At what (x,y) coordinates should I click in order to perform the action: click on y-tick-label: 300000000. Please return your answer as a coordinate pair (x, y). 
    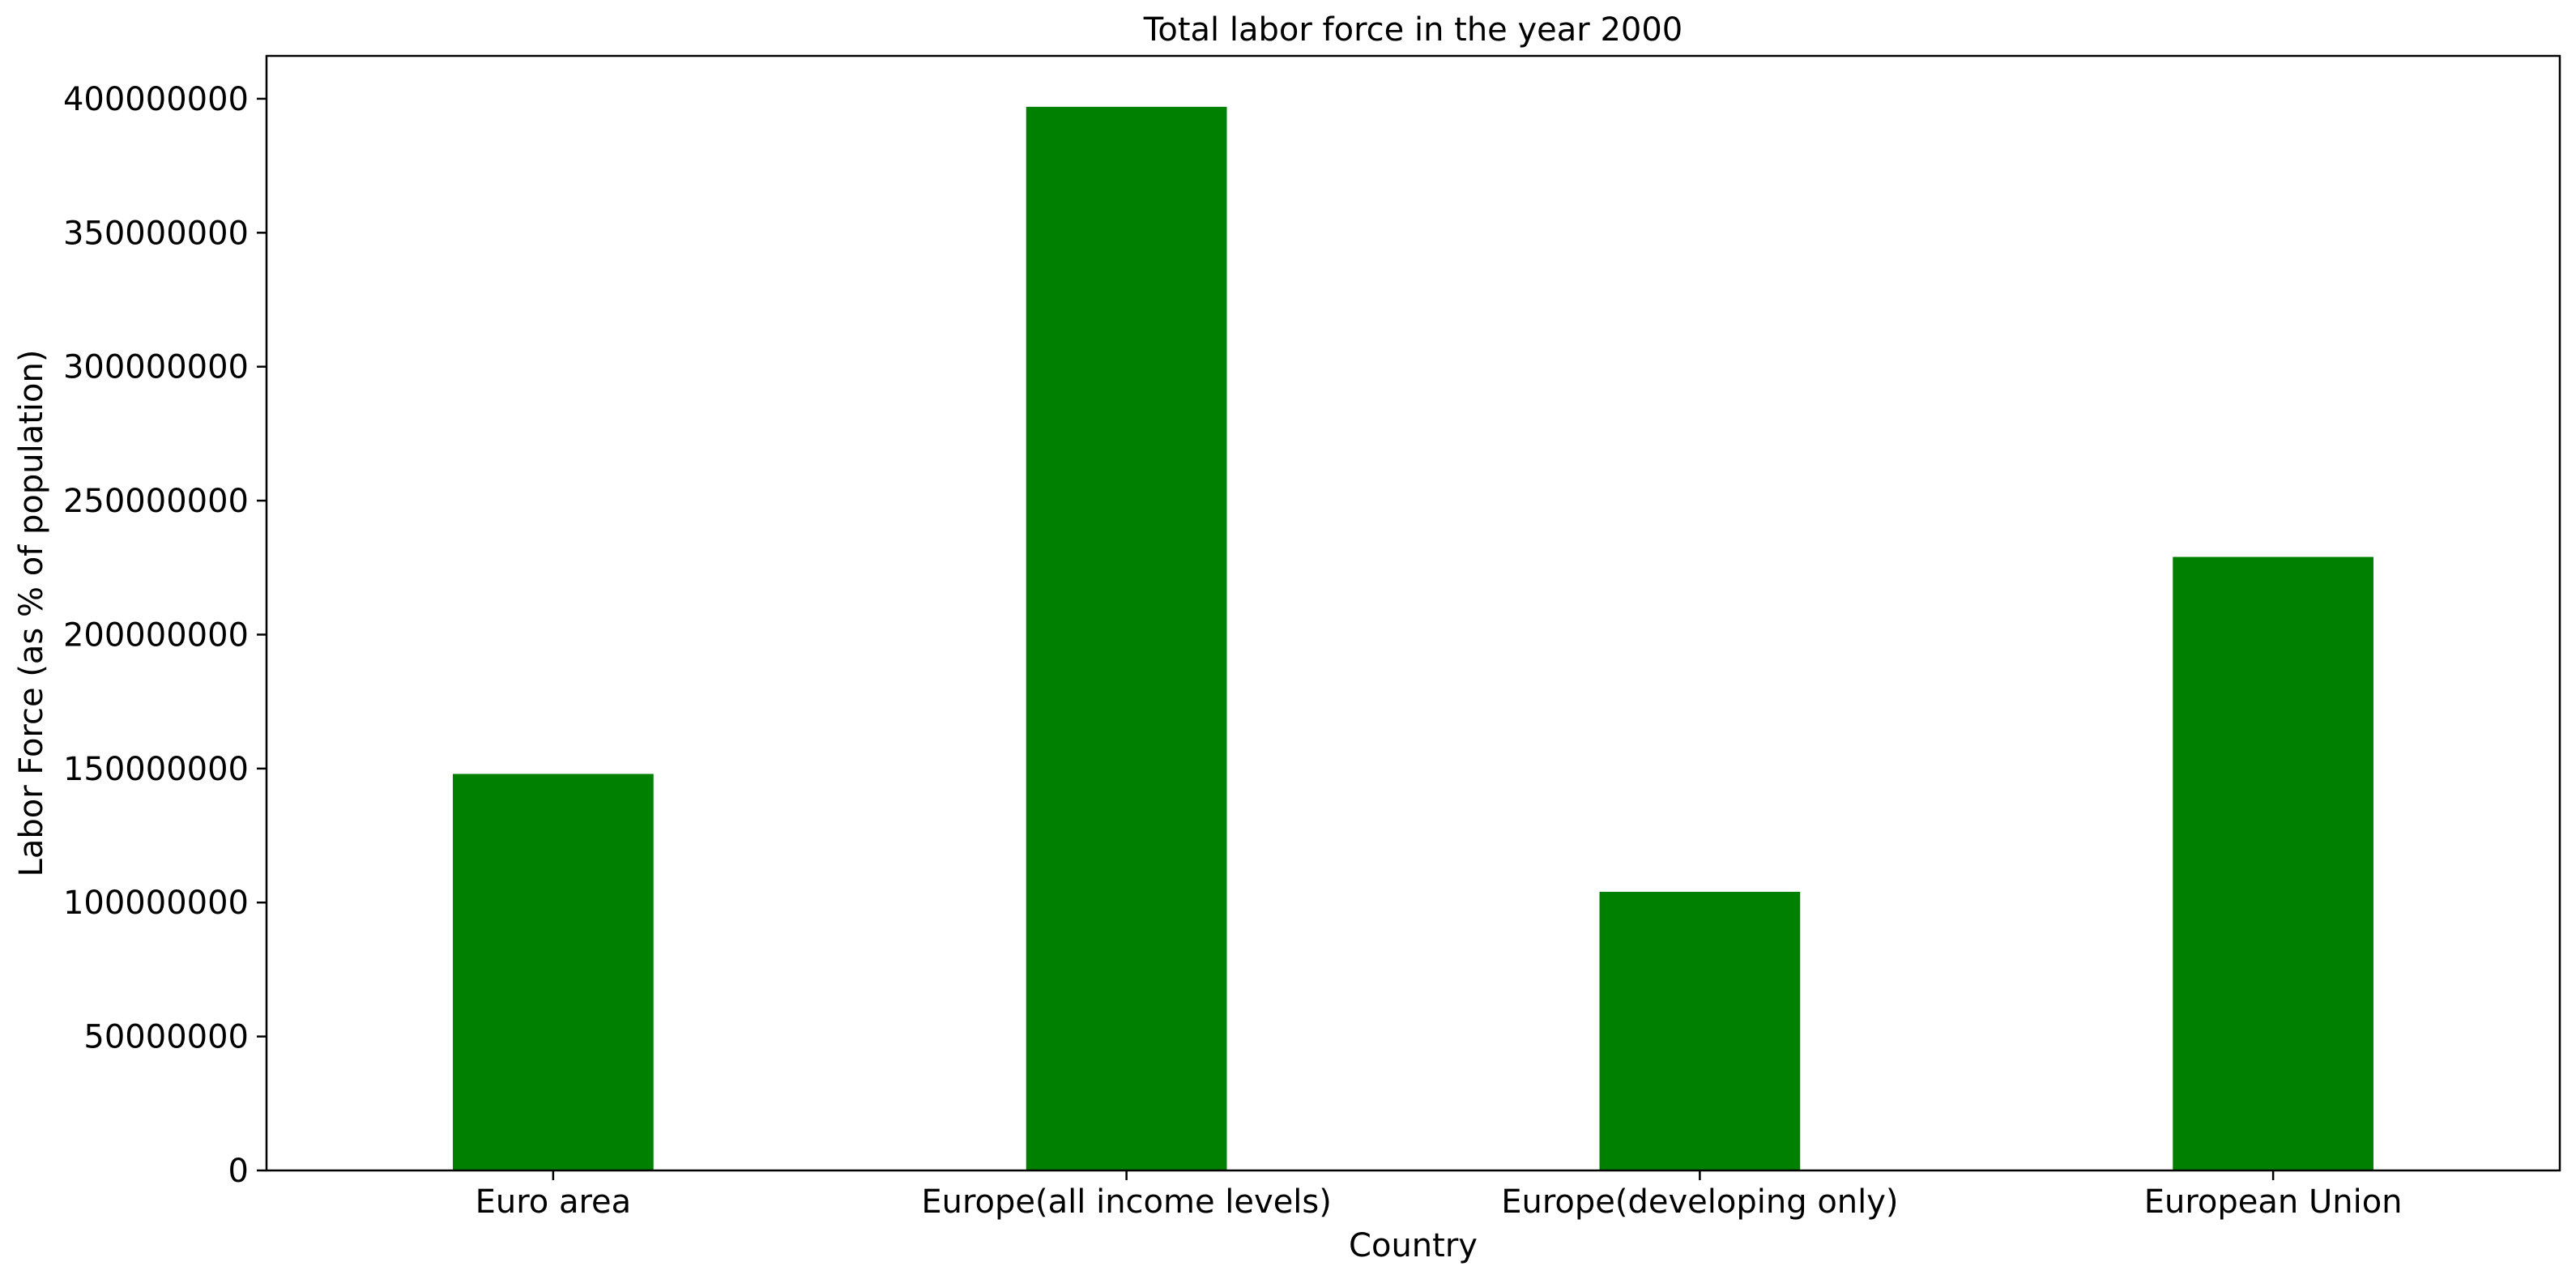
    Looking at the image, I should click on (156, 367).